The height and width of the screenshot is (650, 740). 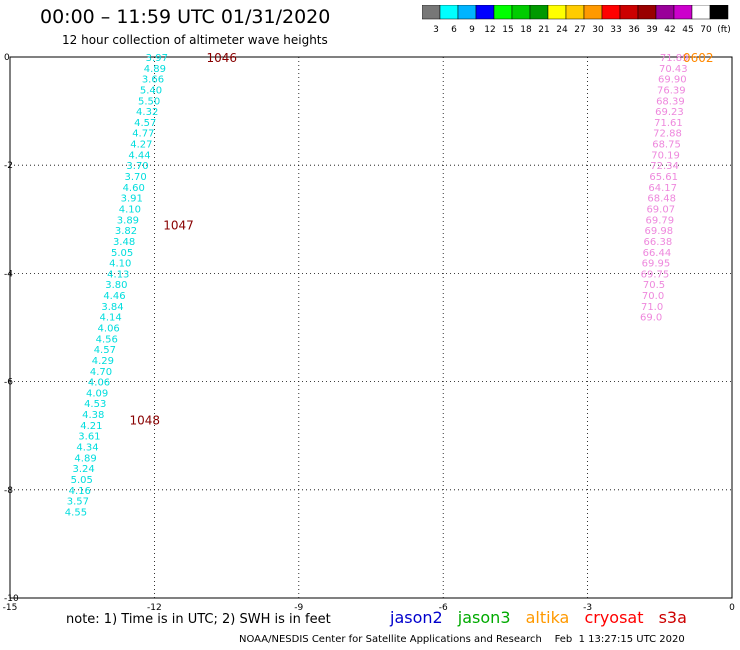 I want to click on data-point-label: 4.16, so click(x=80, y=491).